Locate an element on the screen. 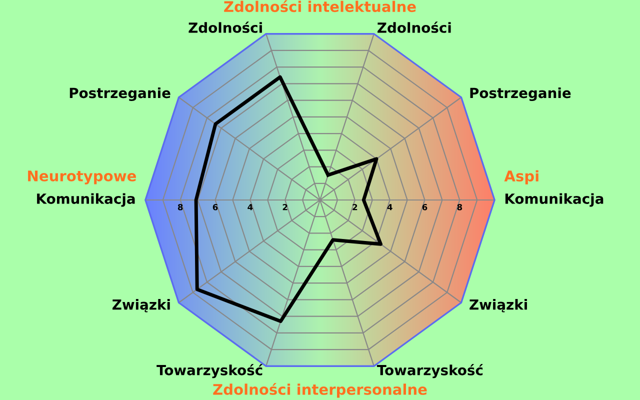  text: Aspi is located at coordinates (521, 177).